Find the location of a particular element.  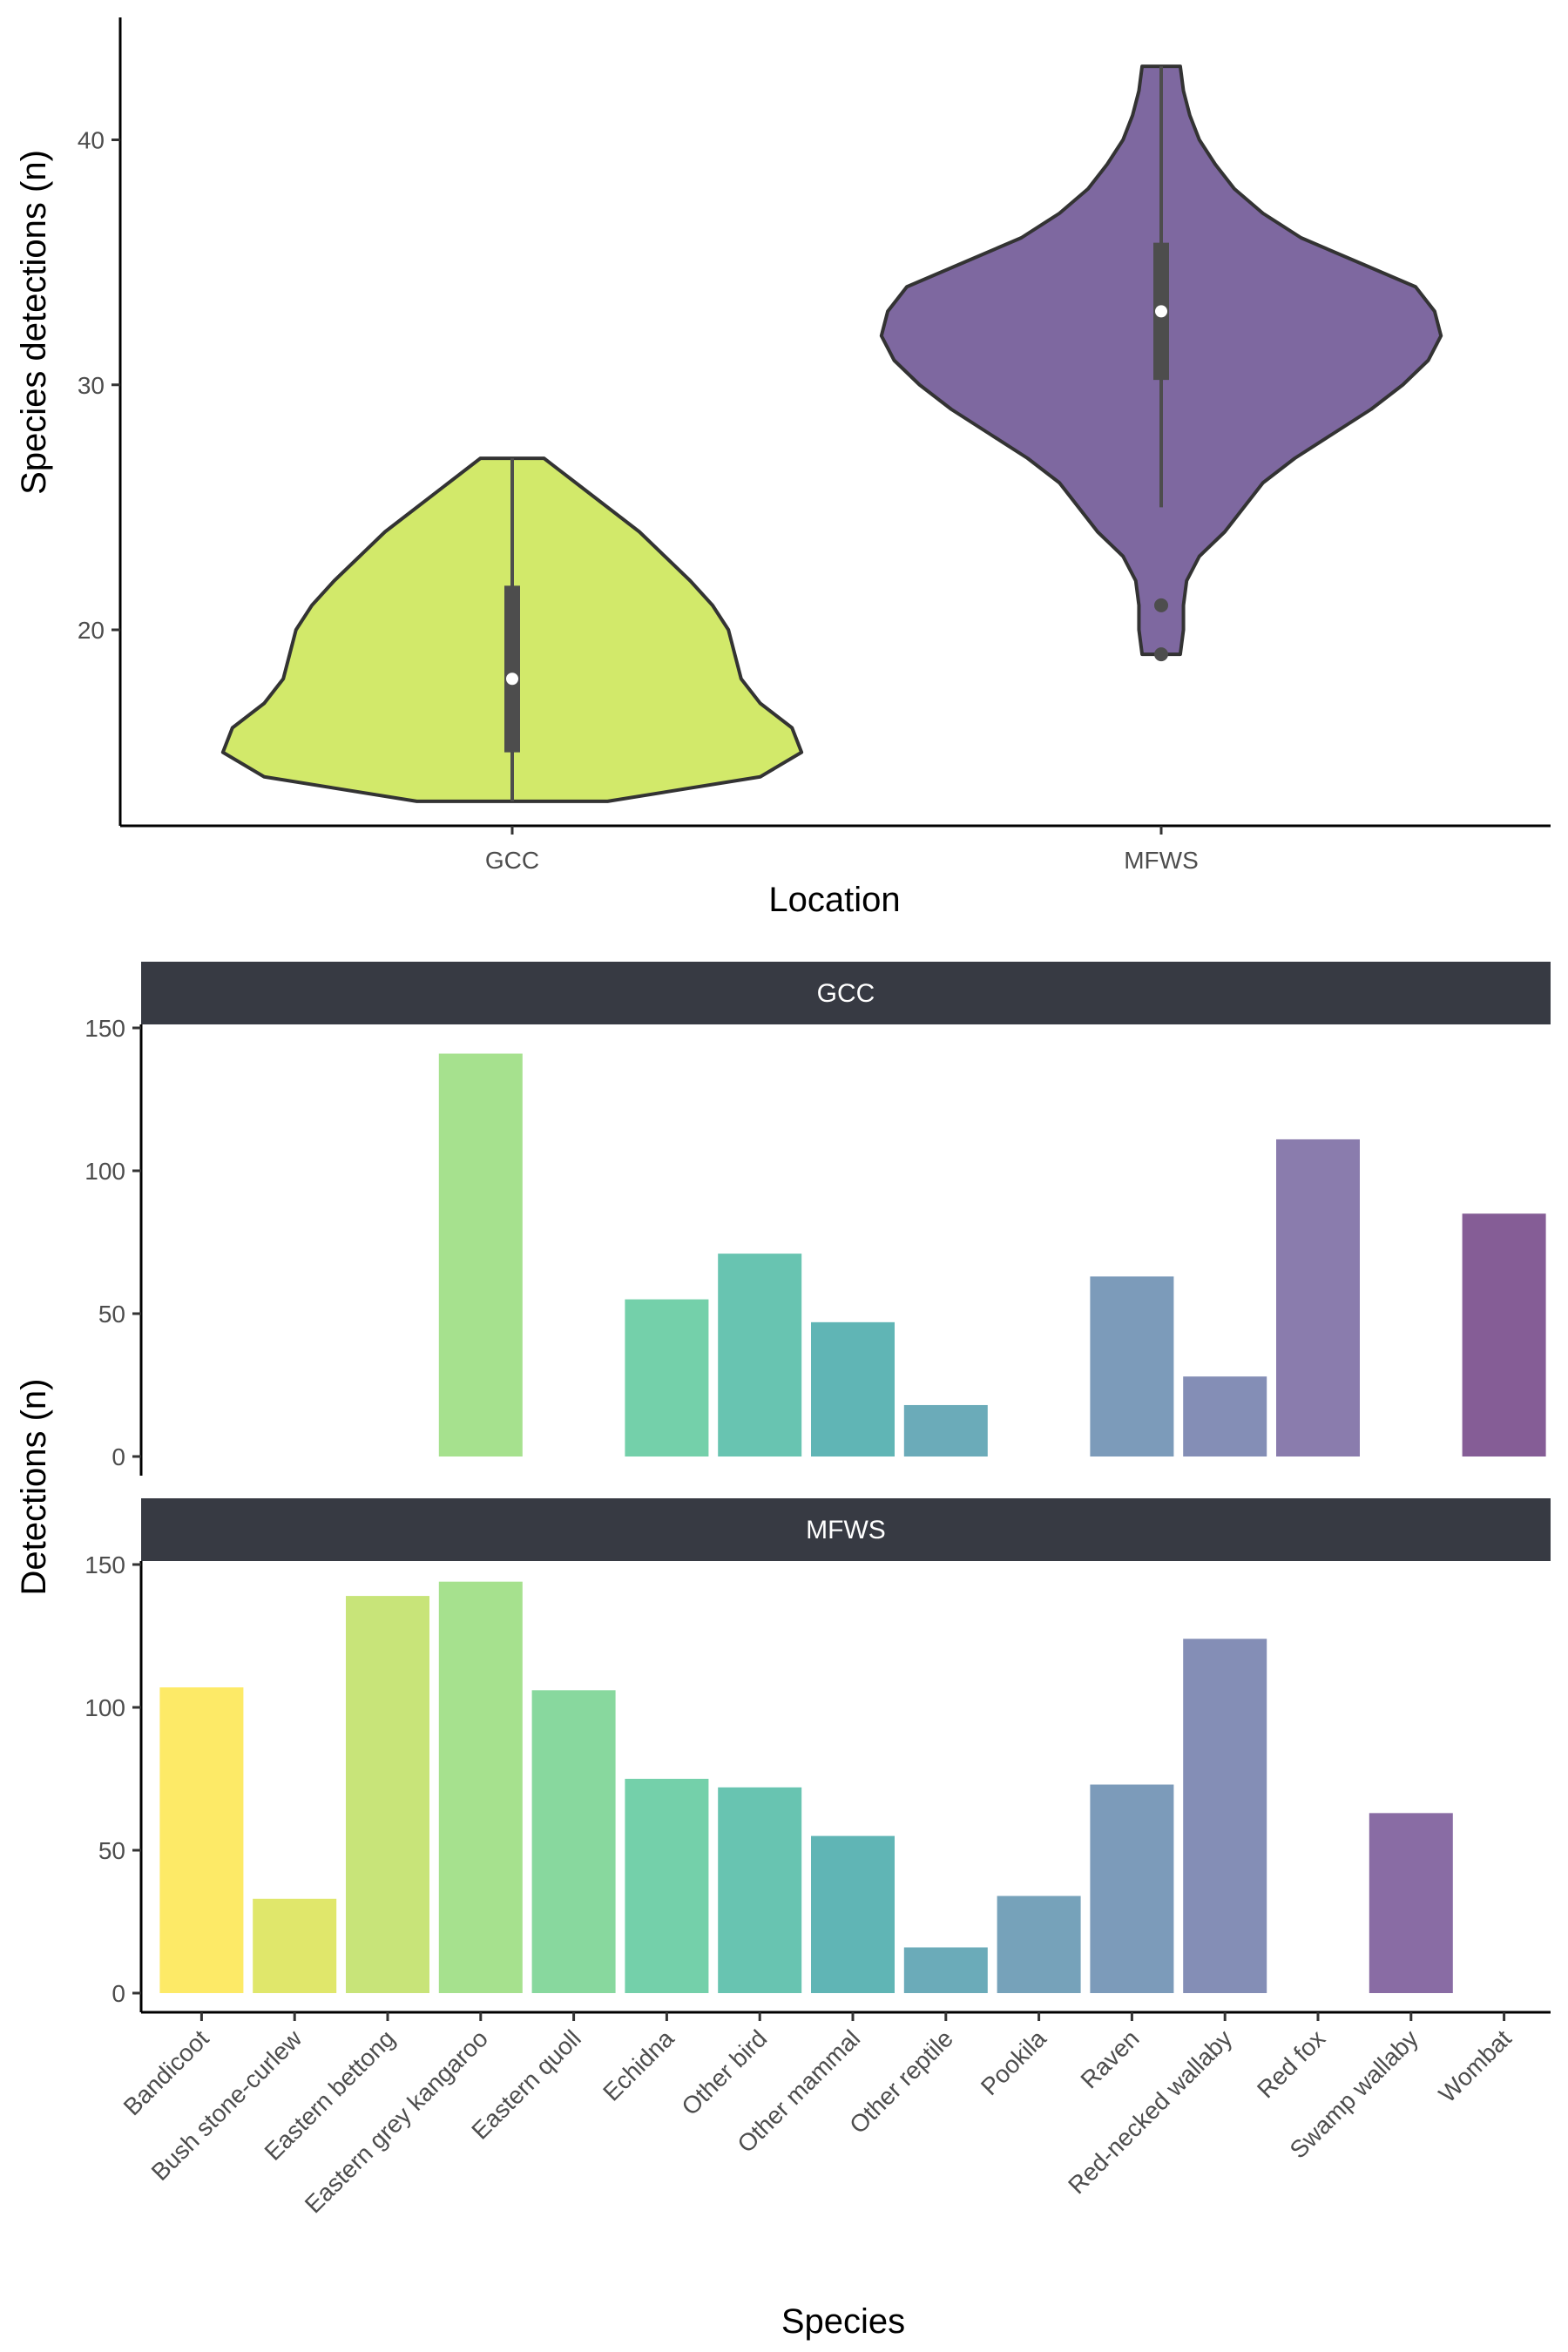

violin-y-ticks: 20 30 40 is located at coordinates (99, 385).